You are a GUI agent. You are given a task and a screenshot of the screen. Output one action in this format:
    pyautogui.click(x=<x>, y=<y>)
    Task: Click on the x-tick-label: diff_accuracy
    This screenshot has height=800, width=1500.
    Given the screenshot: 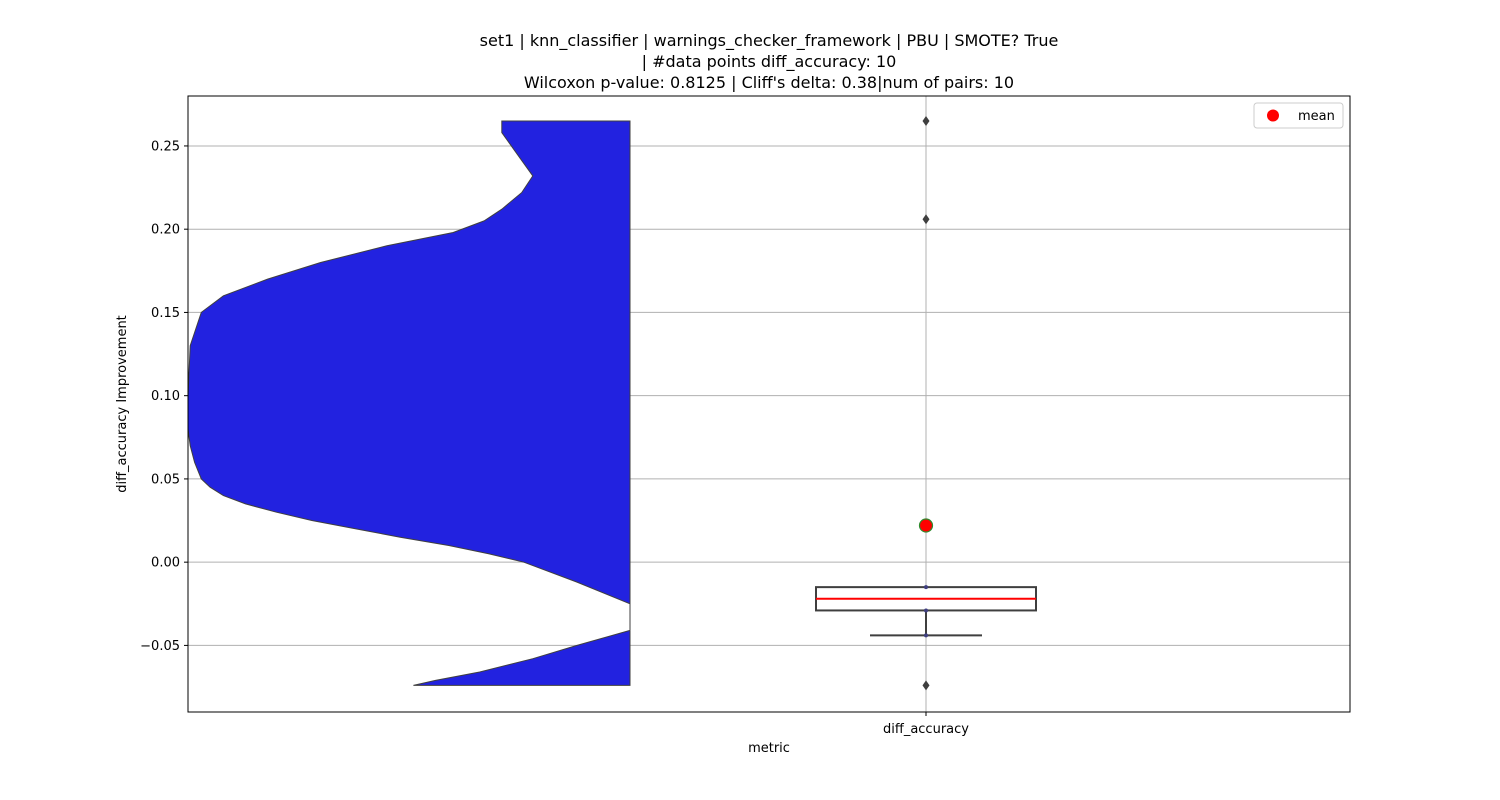 What is the action you would take?
    pyautogui.click(x=926, y=729)
    